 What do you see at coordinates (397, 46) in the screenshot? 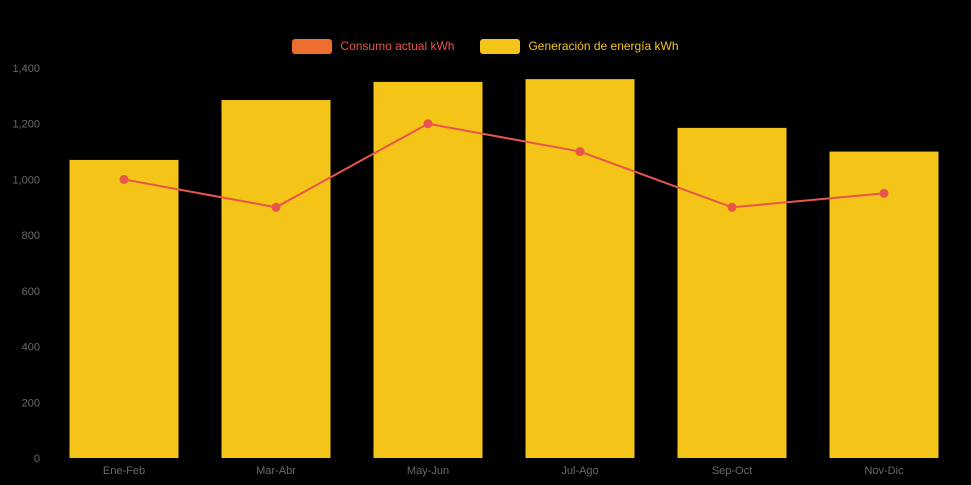
I see `legend-label-consumo: Consumo actual kWh` at bounding box center [397, 46].